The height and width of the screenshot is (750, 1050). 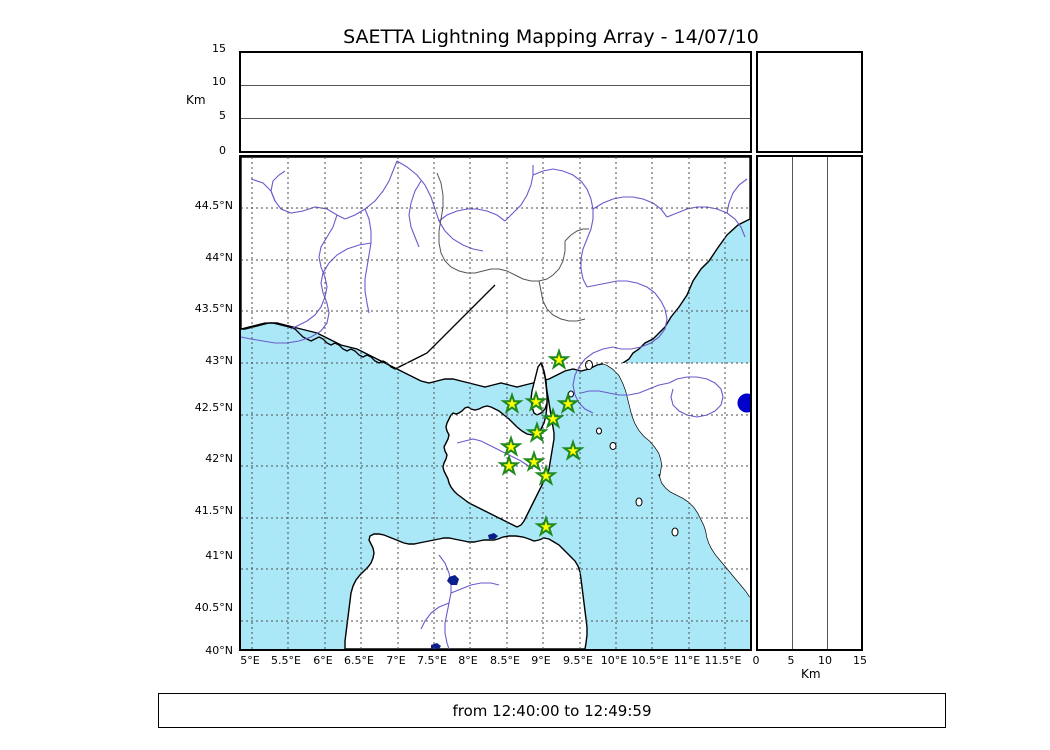 What do you see at coordinates (495, 102) in the screenshot?
I see `panel-altitude-vs-longitude` at bounding box center [495, 102].